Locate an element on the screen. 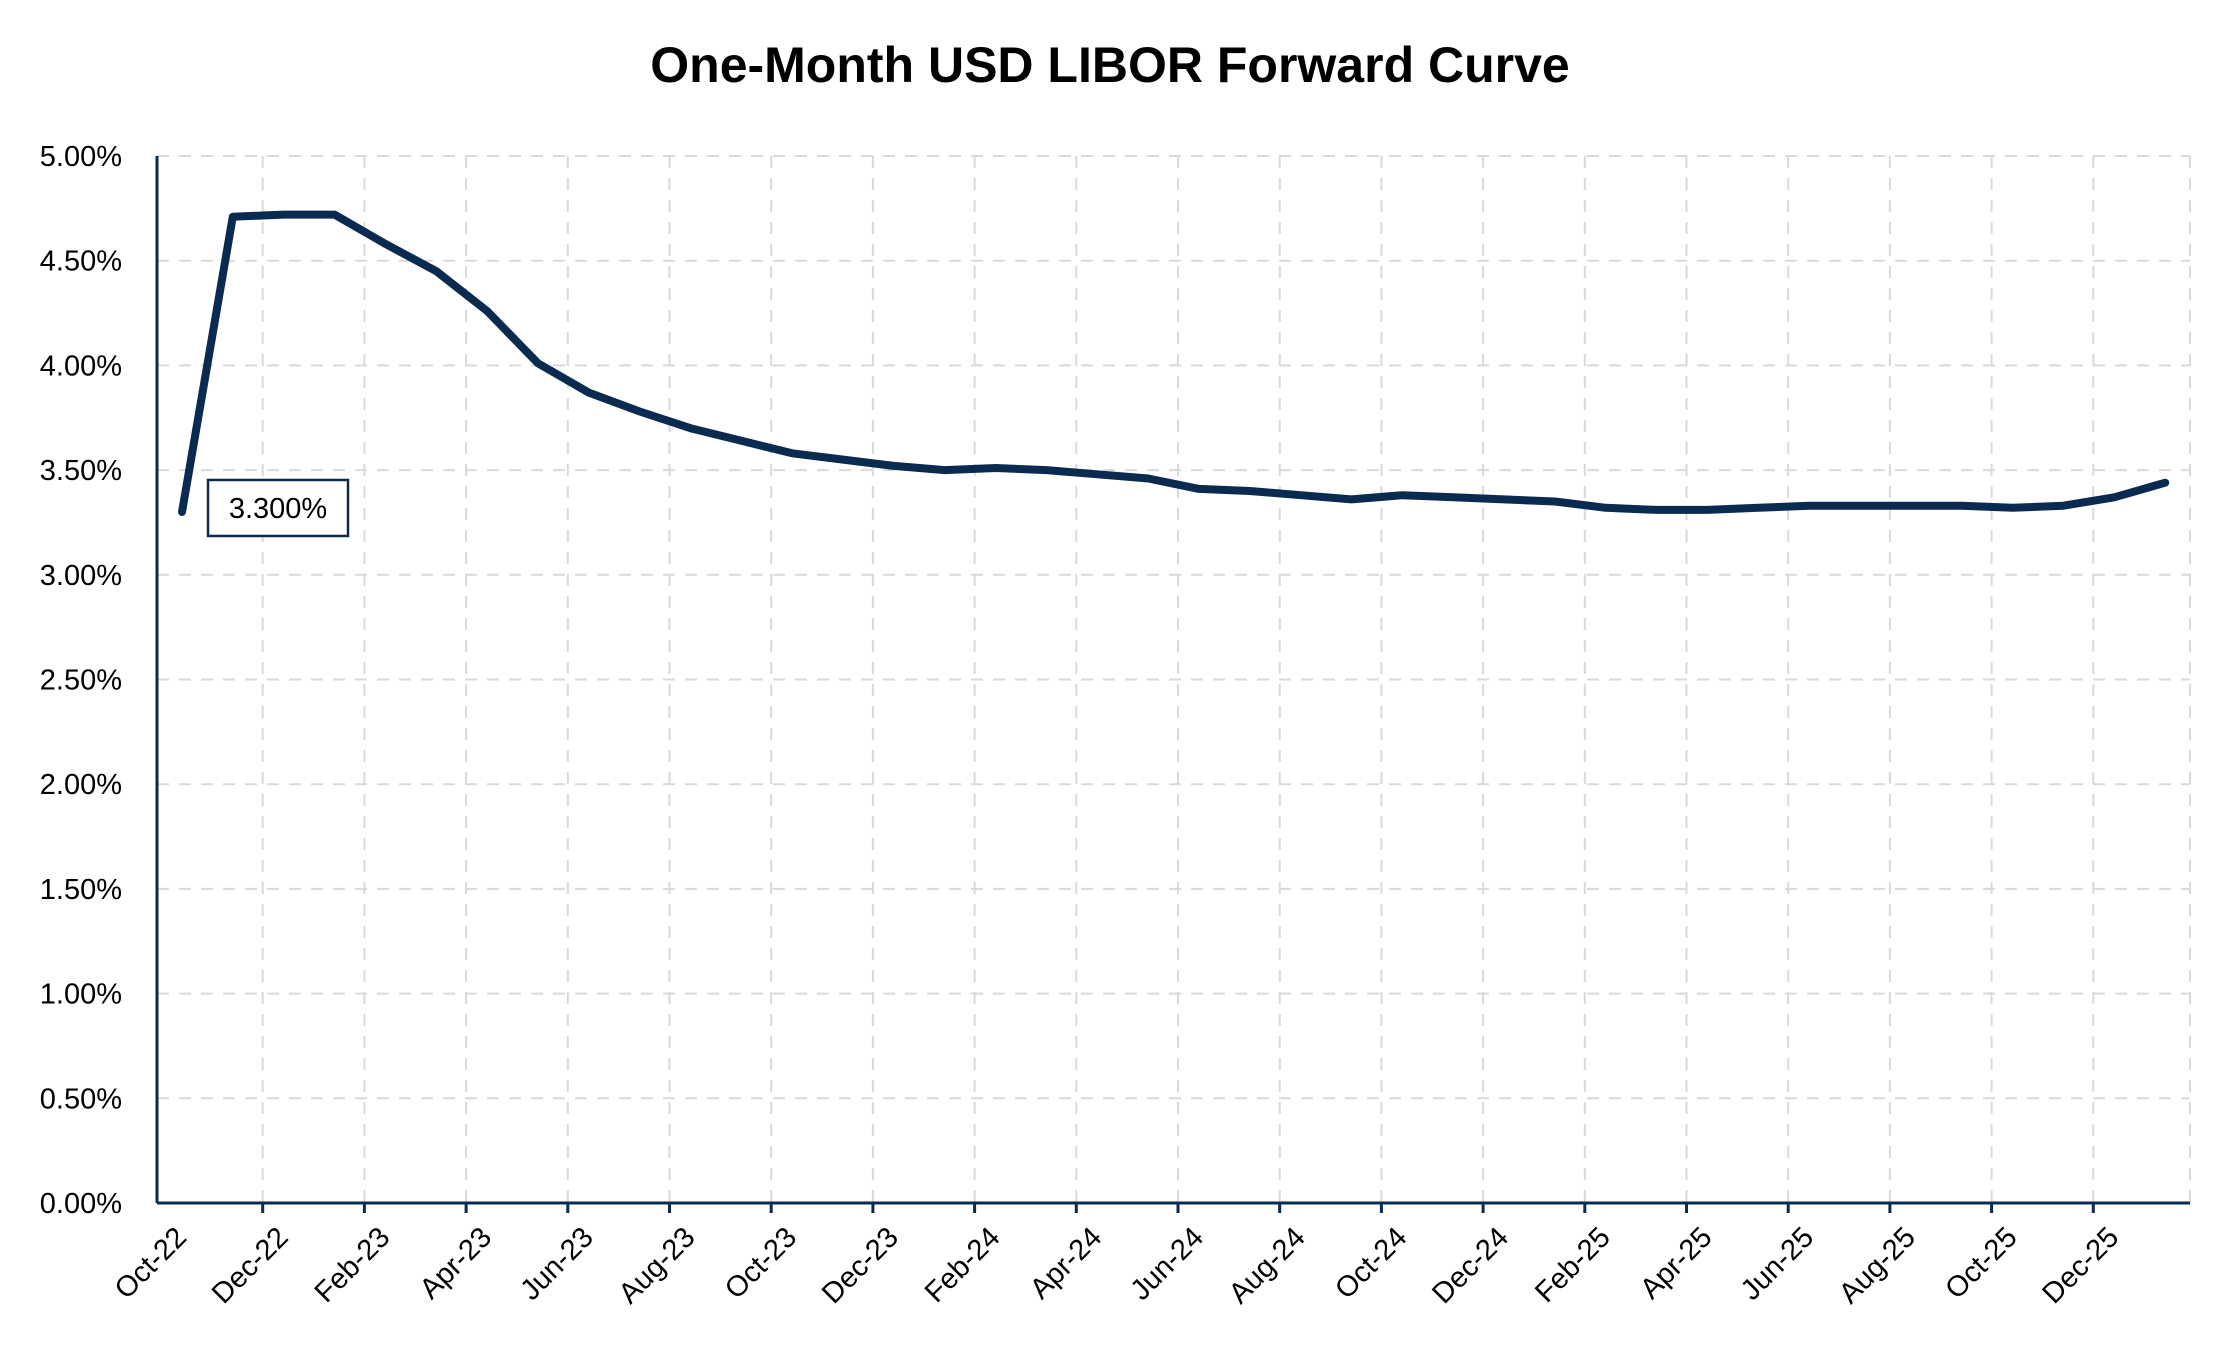  x-tick-label: Oct-23 is located at coordinates (761, 1263).